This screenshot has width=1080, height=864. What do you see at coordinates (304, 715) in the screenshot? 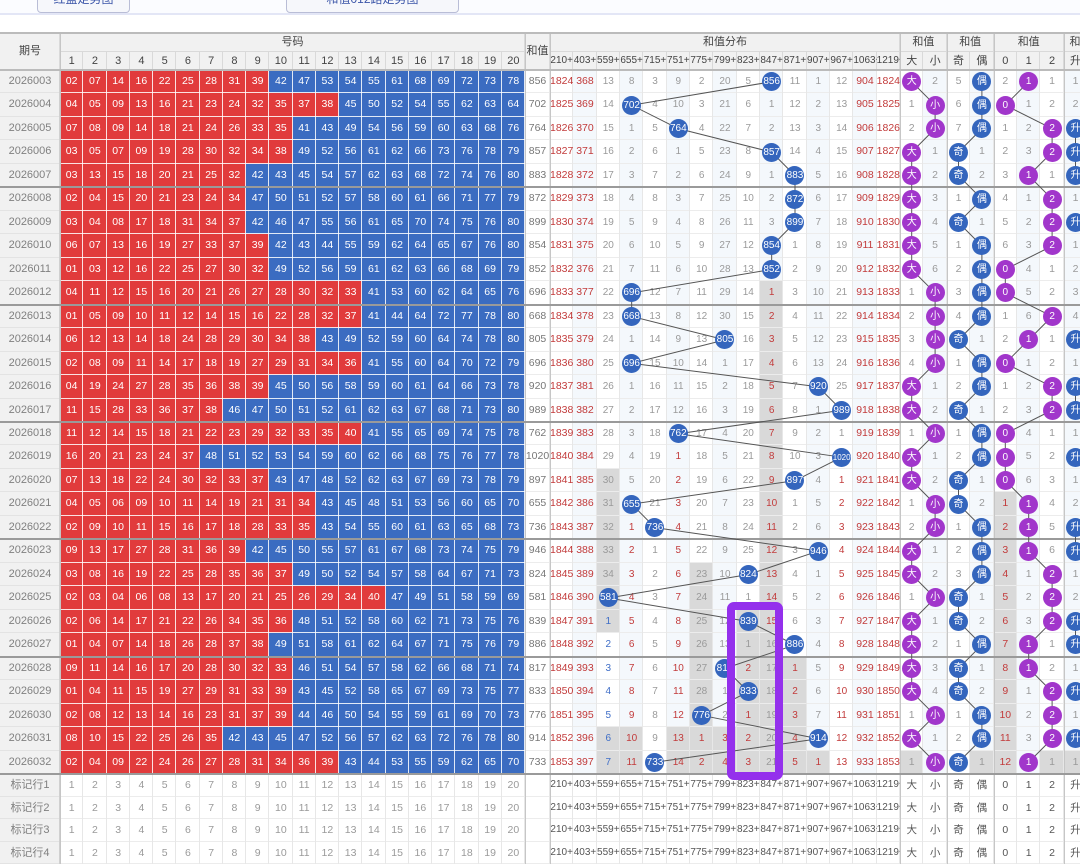
I see `number-cell: 44` at bounding box center [304, 715].